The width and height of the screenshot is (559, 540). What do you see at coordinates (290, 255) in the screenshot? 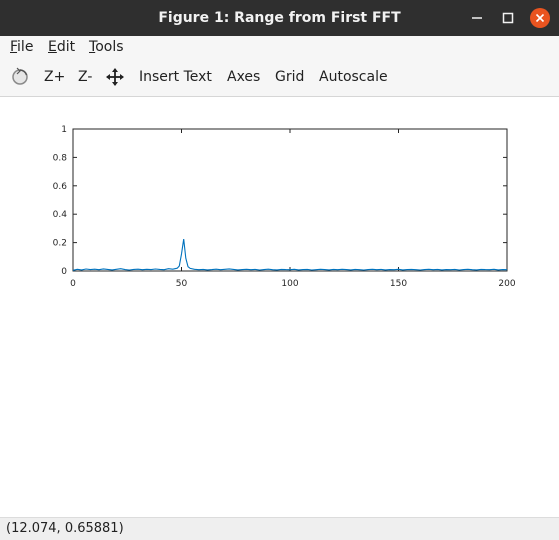
I see `series-line` at bounding box center [290, 255].